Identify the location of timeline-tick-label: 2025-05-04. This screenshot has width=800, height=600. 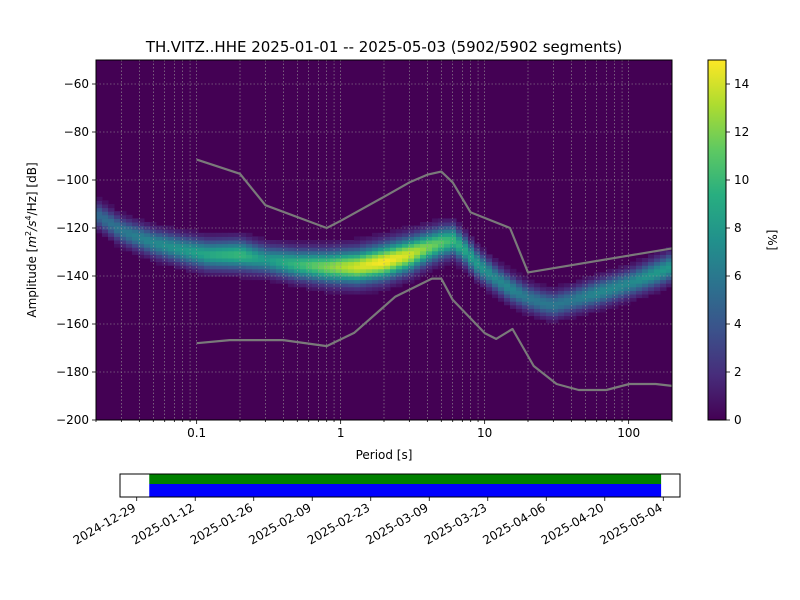
(630, 523).